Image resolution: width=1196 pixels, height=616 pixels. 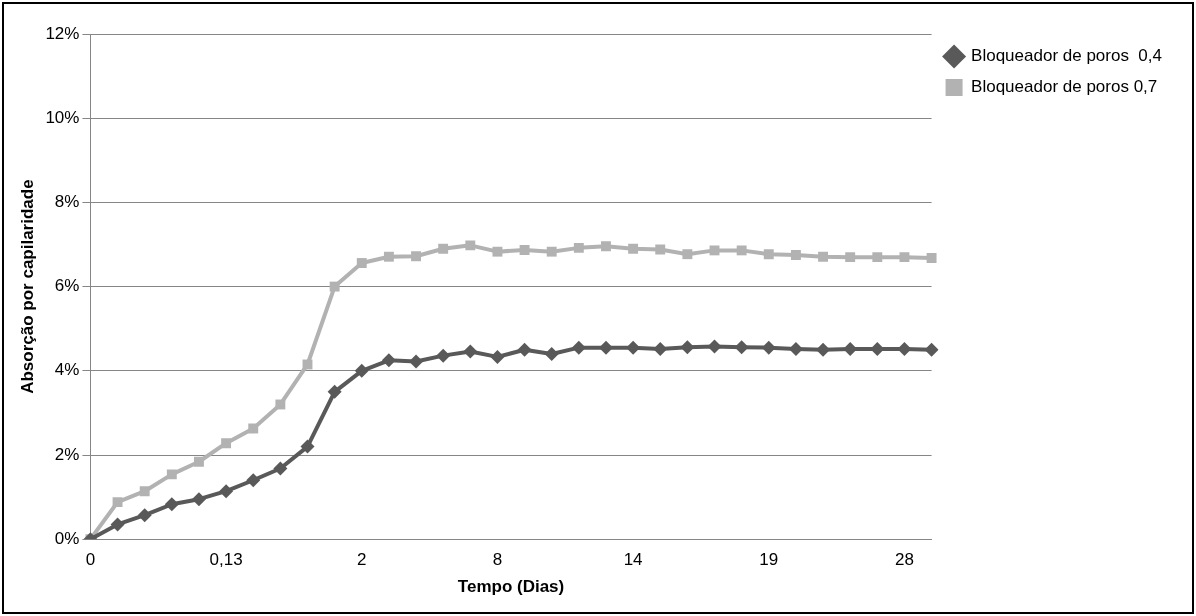 What do you see at coordinates (226, 560) in the screenshot?
I see `x-tick-label: 0,13` at bounding box center [226, 560].